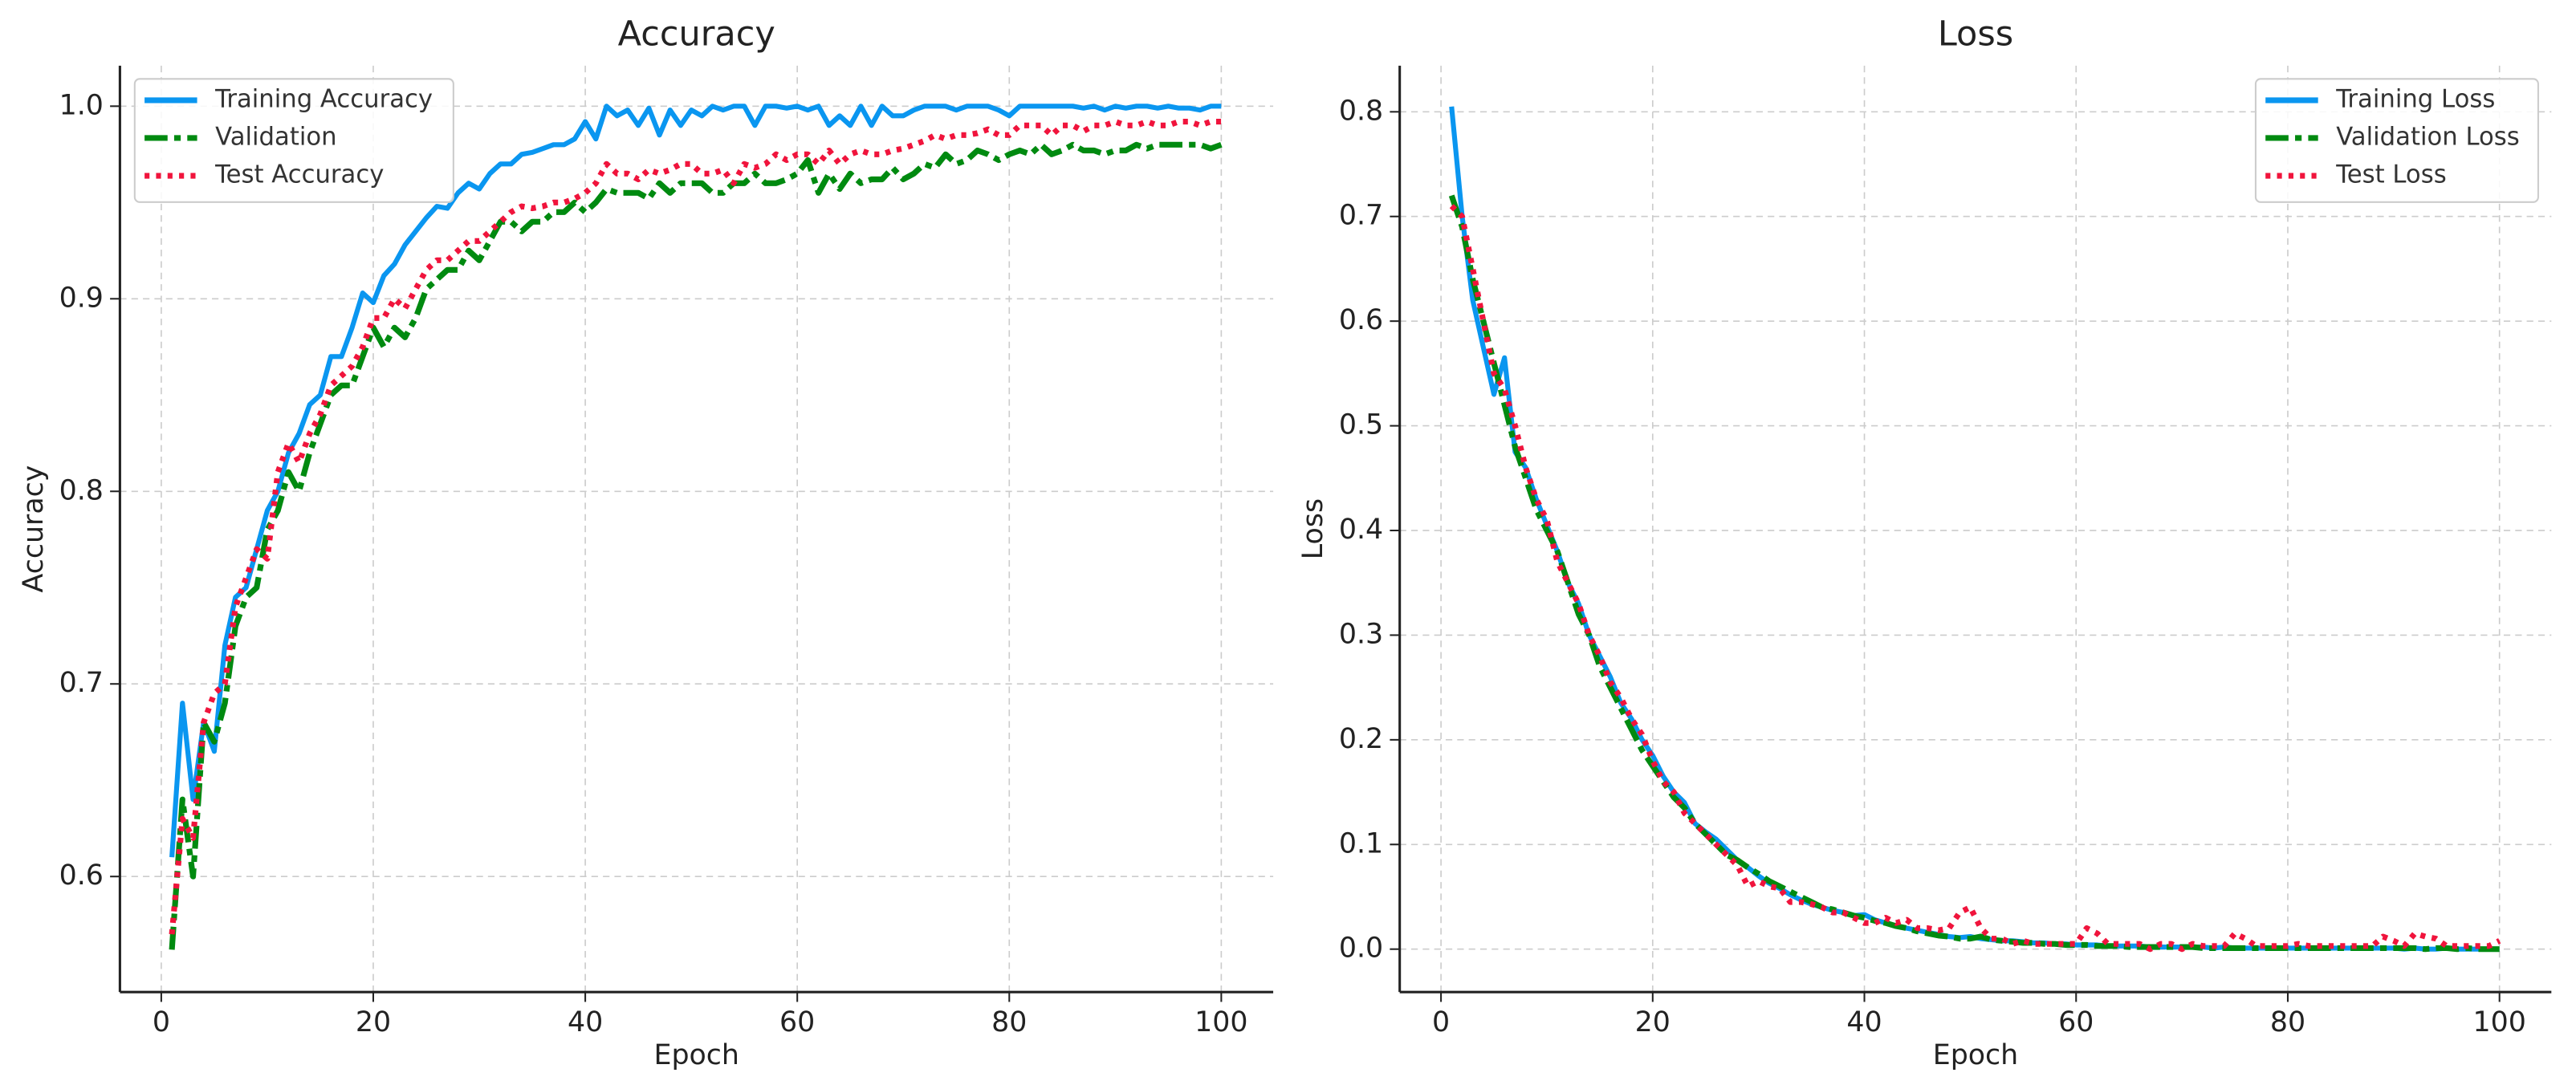 The image size is (2576, 1089). Describe the element at coordinates (323, 99) in the screenshot. I see `legend-label: Training Accuracy` at that location.